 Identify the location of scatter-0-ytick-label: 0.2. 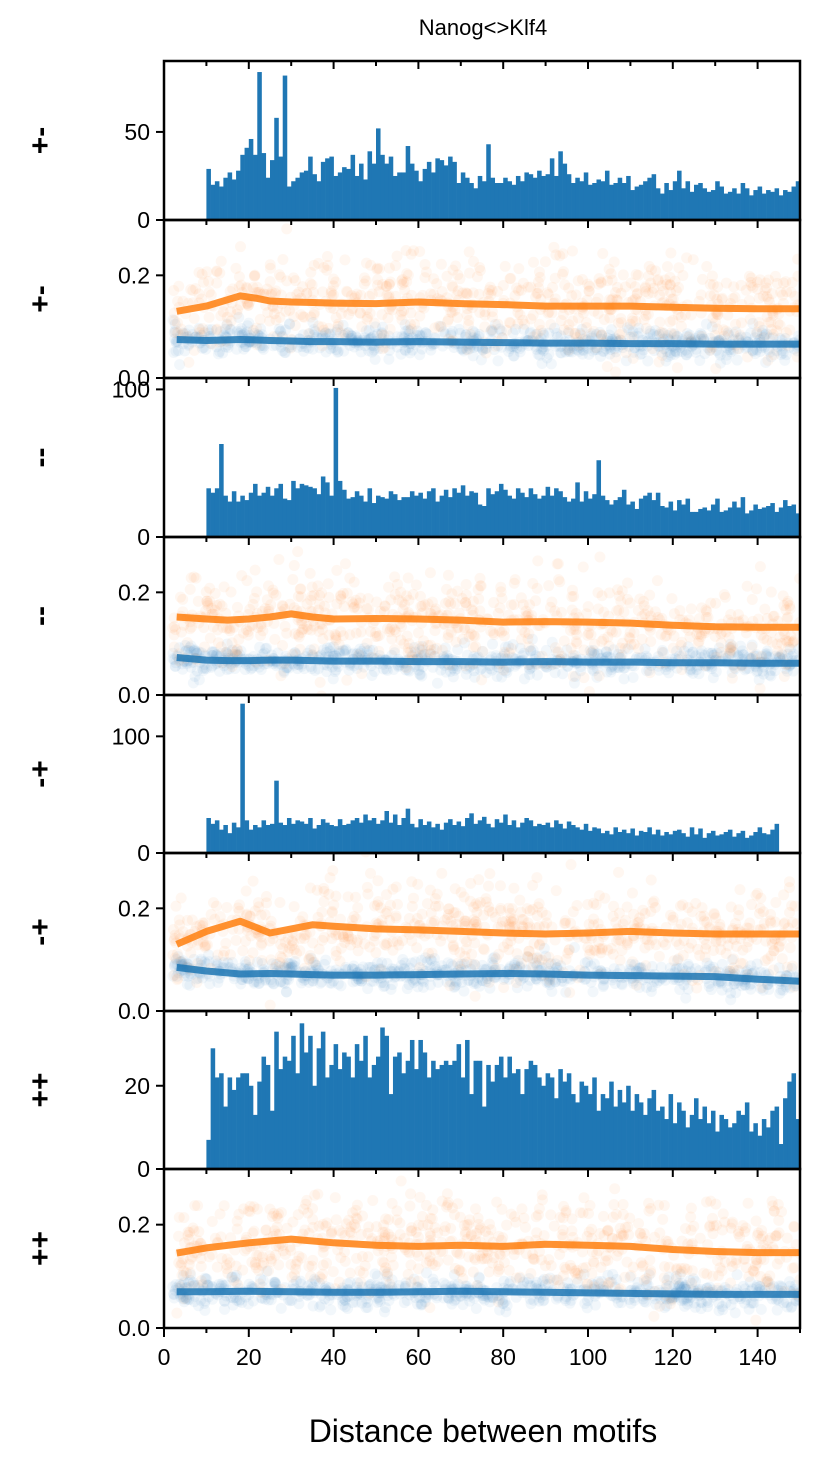
(134, 275).